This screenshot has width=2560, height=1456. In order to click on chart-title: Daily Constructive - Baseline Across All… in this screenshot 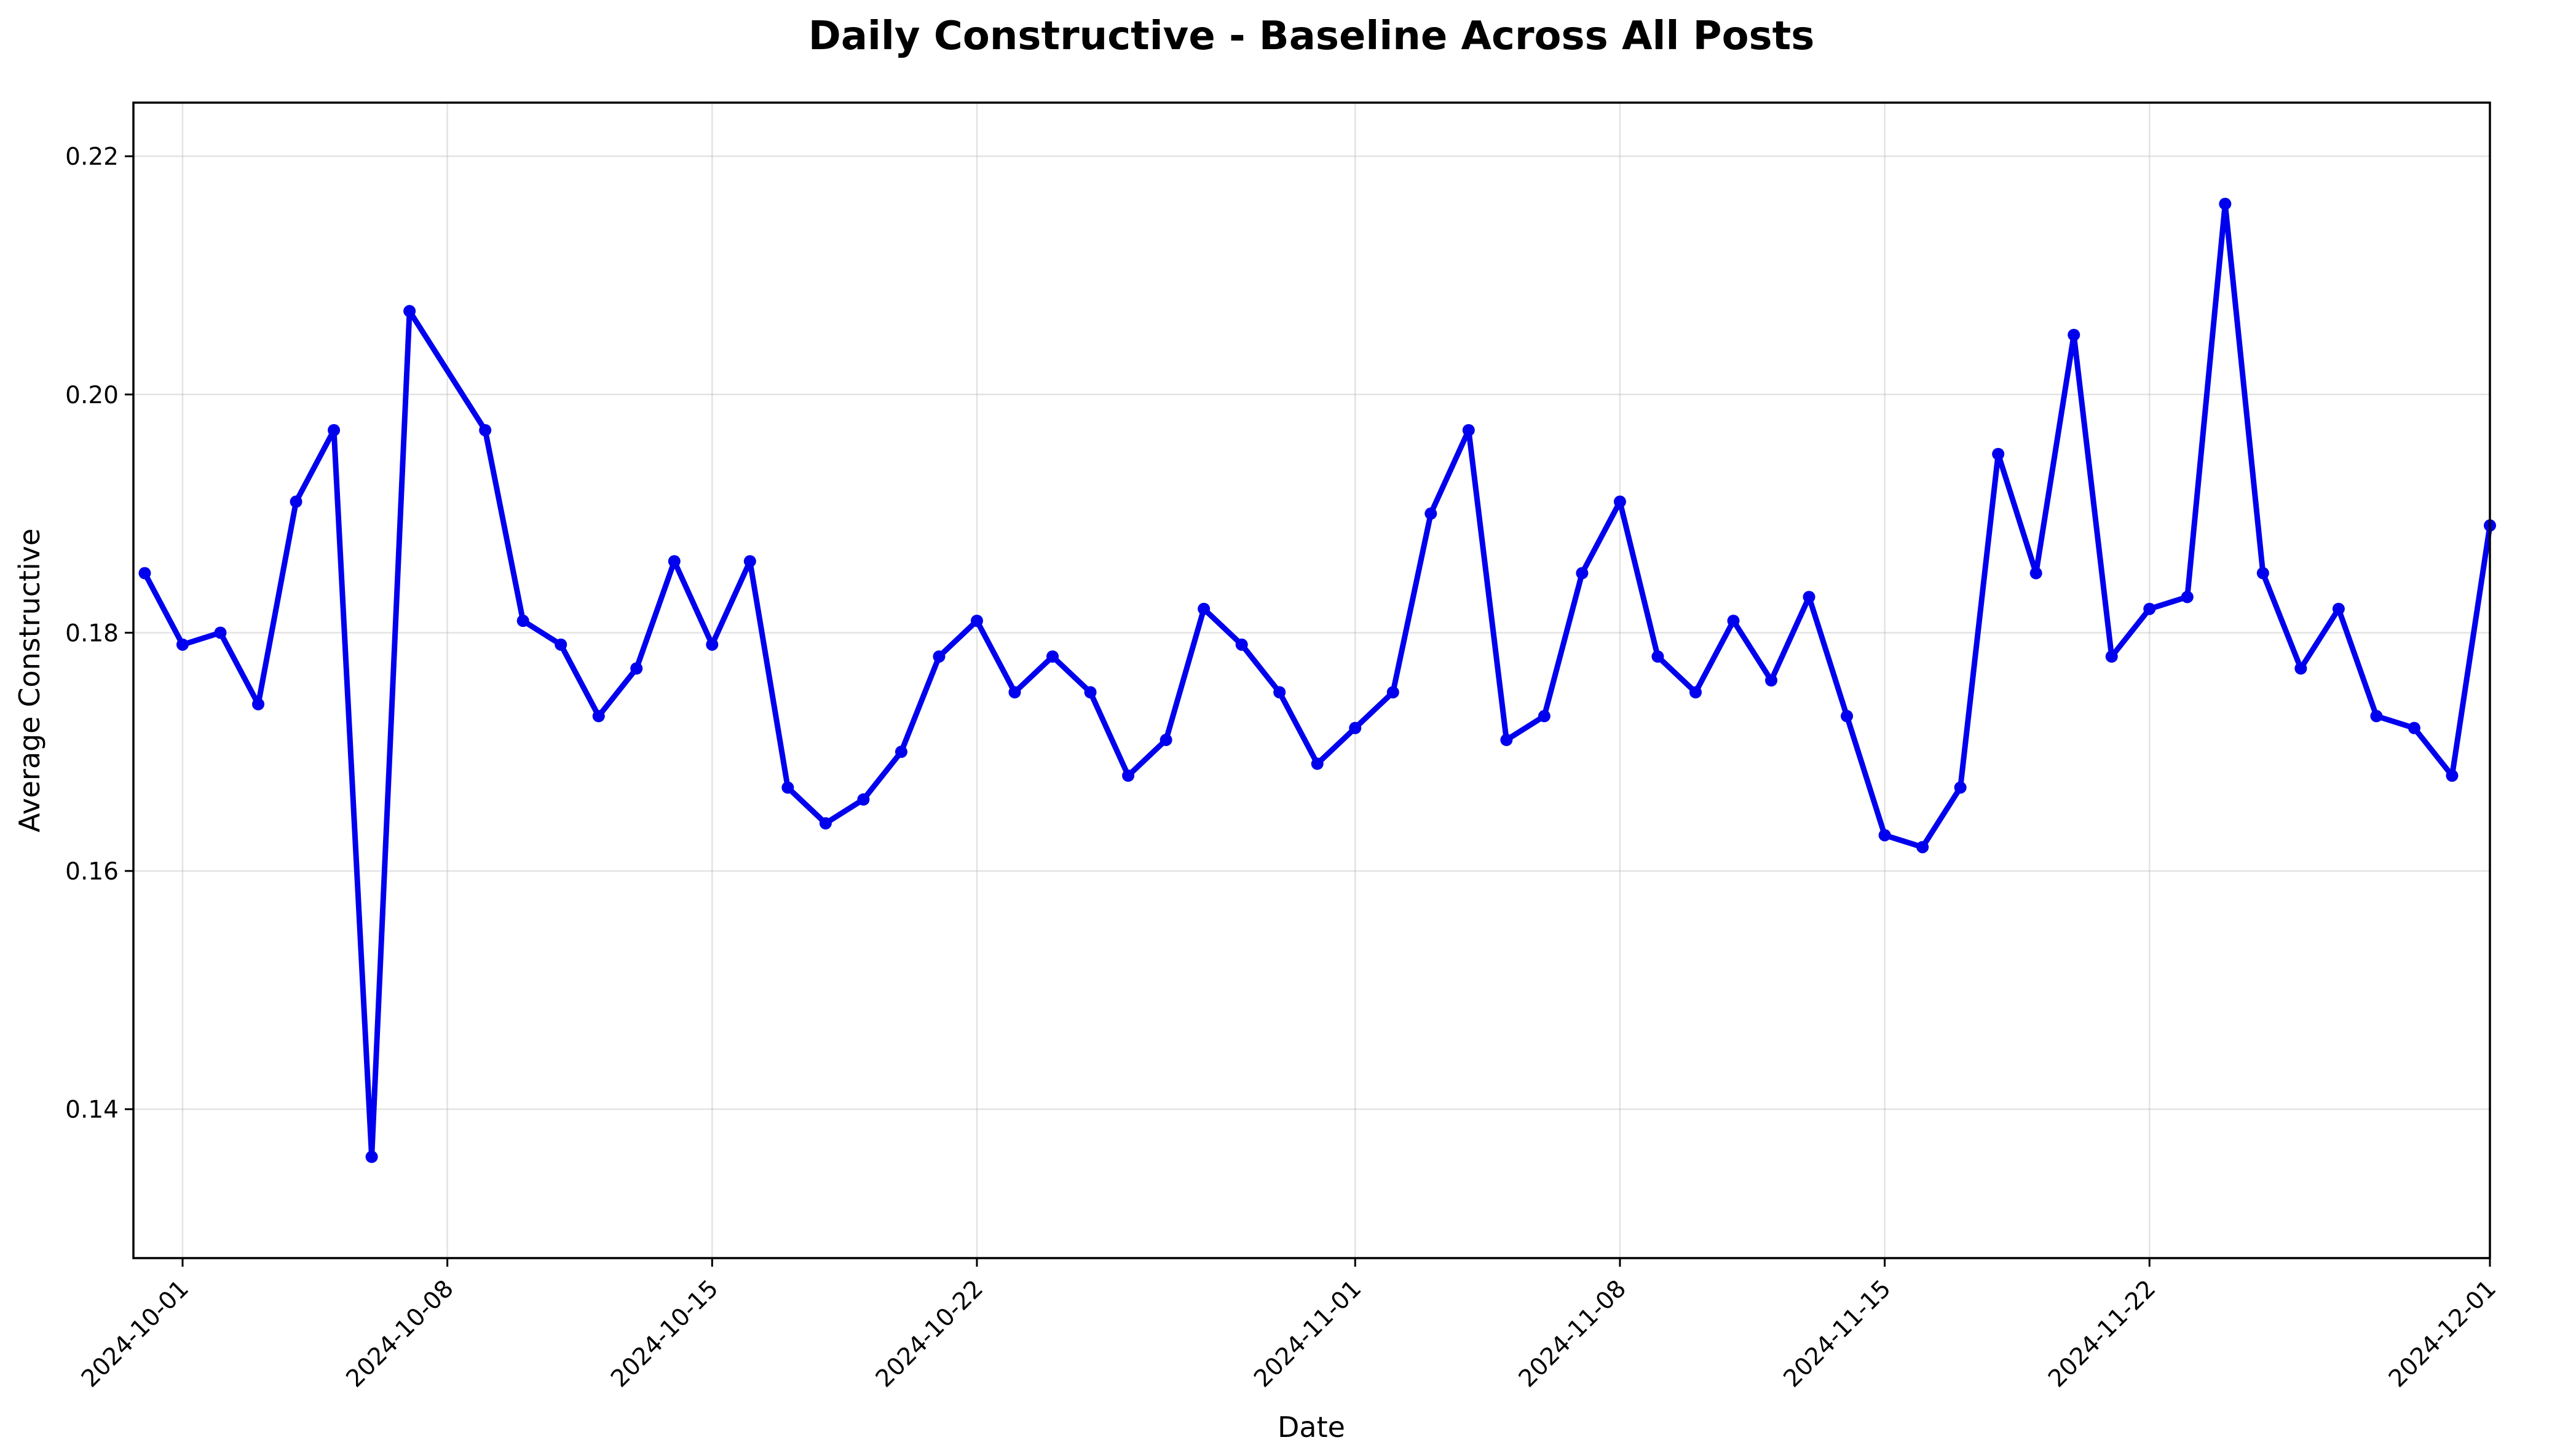, I will do `click(1311, 36)`.